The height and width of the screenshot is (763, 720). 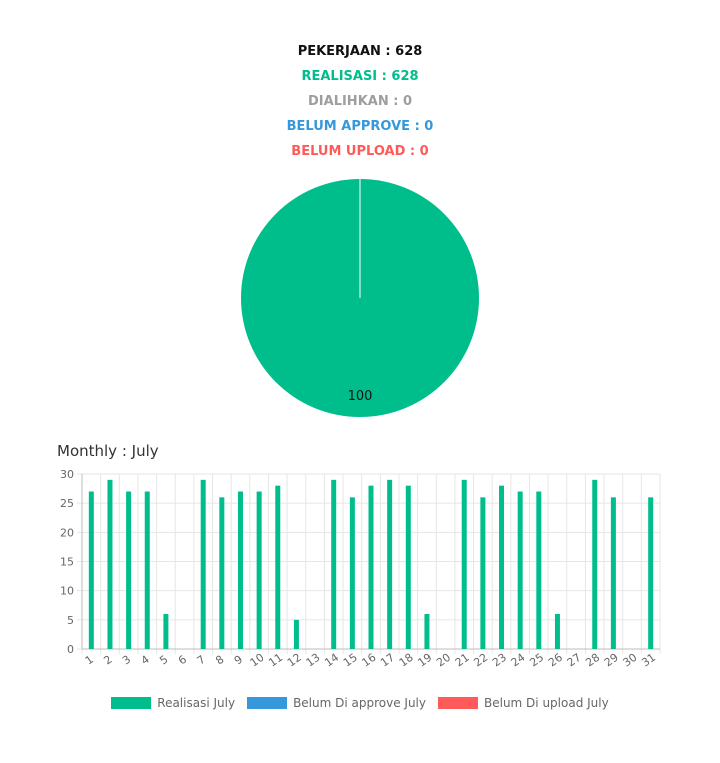 What do you see at coordinates (131, 703) in the screenshot?
I see `legend-swatch-realisasi` at bounding box center [131, 703].